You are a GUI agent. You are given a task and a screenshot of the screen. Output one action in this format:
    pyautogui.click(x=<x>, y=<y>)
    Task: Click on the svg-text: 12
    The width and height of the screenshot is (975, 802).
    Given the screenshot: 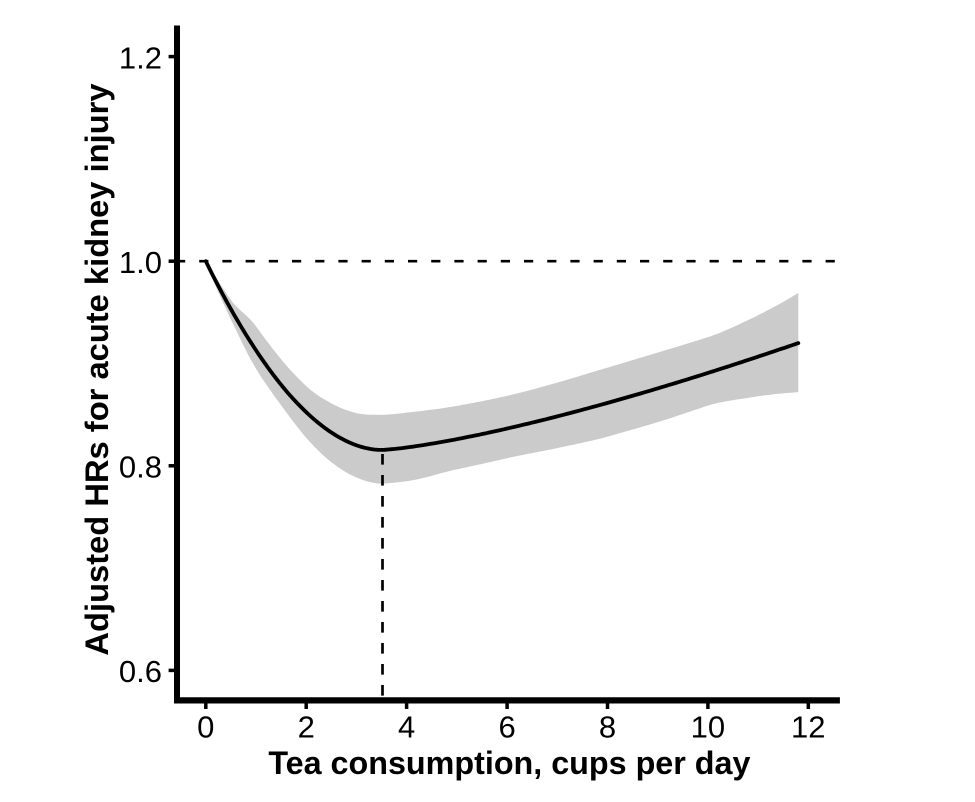 What is the action you would take?
    pyautogui.click(x=808, y=727)
    